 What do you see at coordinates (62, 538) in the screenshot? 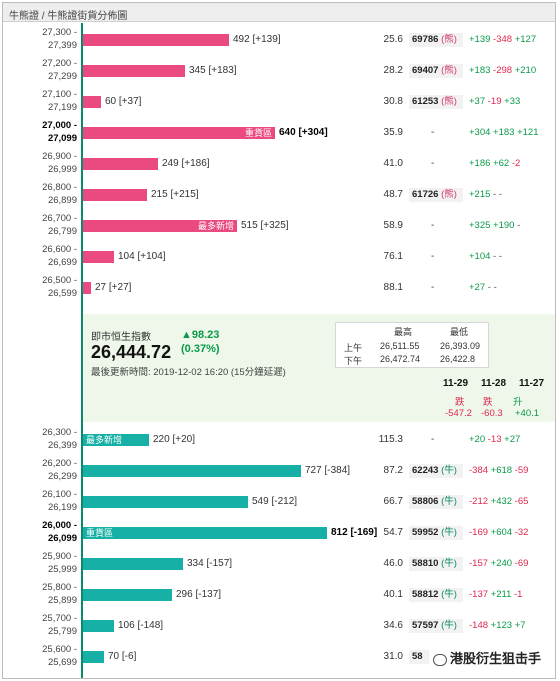
I see `range-end: 26,099` at bounding box center [62, 538].